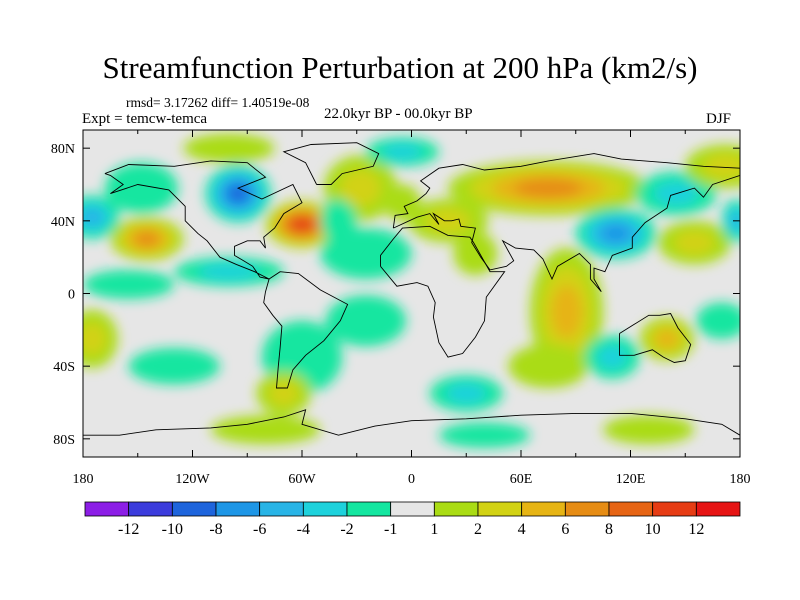  Describe the element at coordinates (565, 529) in the screenshot. I see `colorbar-label: 6` at that location.